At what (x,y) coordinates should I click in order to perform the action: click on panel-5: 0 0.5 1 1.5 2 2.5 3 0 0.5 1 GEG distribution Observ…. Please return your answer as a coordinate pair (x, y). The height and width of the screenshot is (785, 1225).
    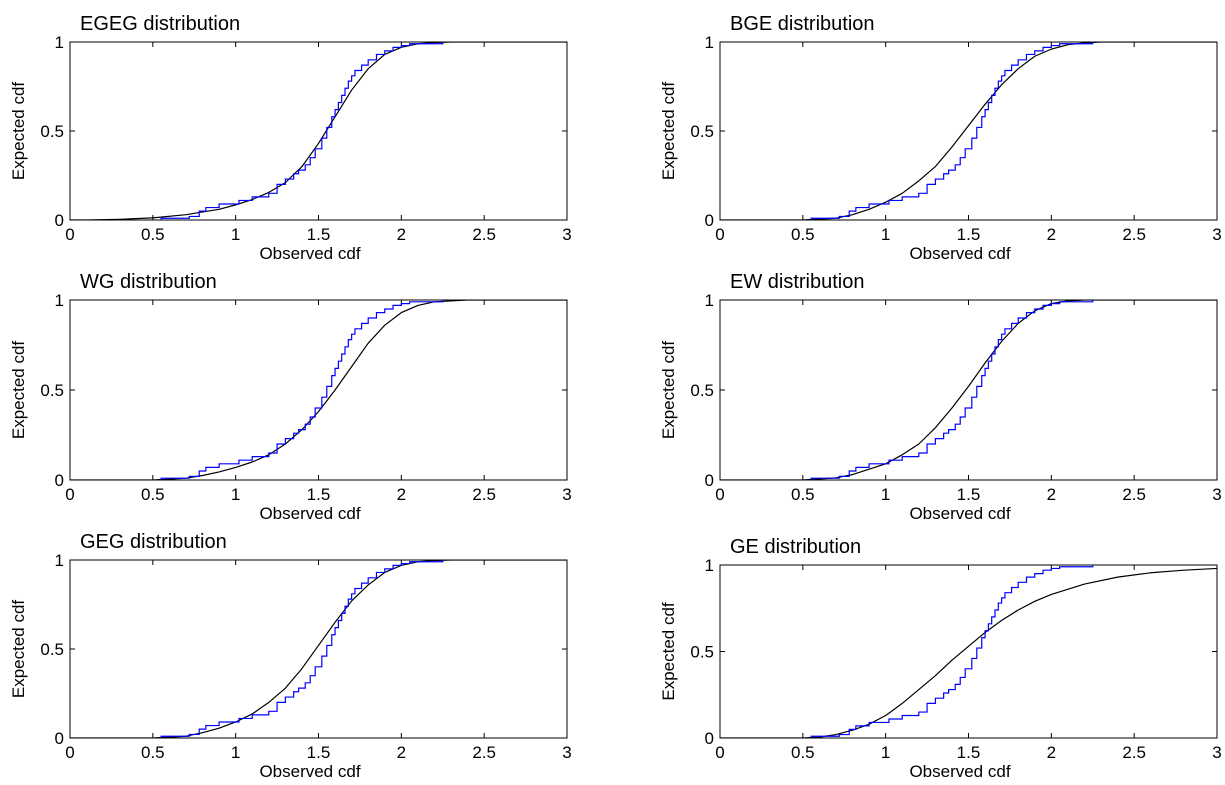
    Looking at the image, I should click on (290, 656).